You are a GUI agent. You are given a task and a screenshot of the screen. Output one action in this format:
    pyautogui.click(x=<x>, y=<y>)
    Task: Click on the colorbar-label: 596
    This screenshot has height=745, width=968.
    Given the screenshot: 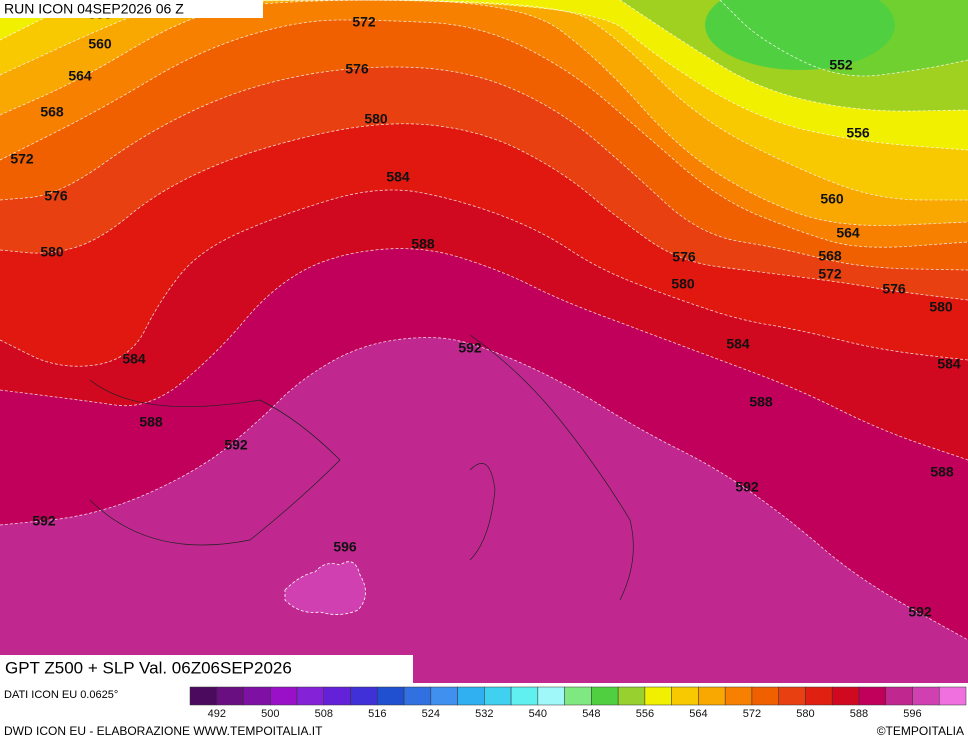 What is the action you would take?
    pyautogui.click(x=912, y=714)
    